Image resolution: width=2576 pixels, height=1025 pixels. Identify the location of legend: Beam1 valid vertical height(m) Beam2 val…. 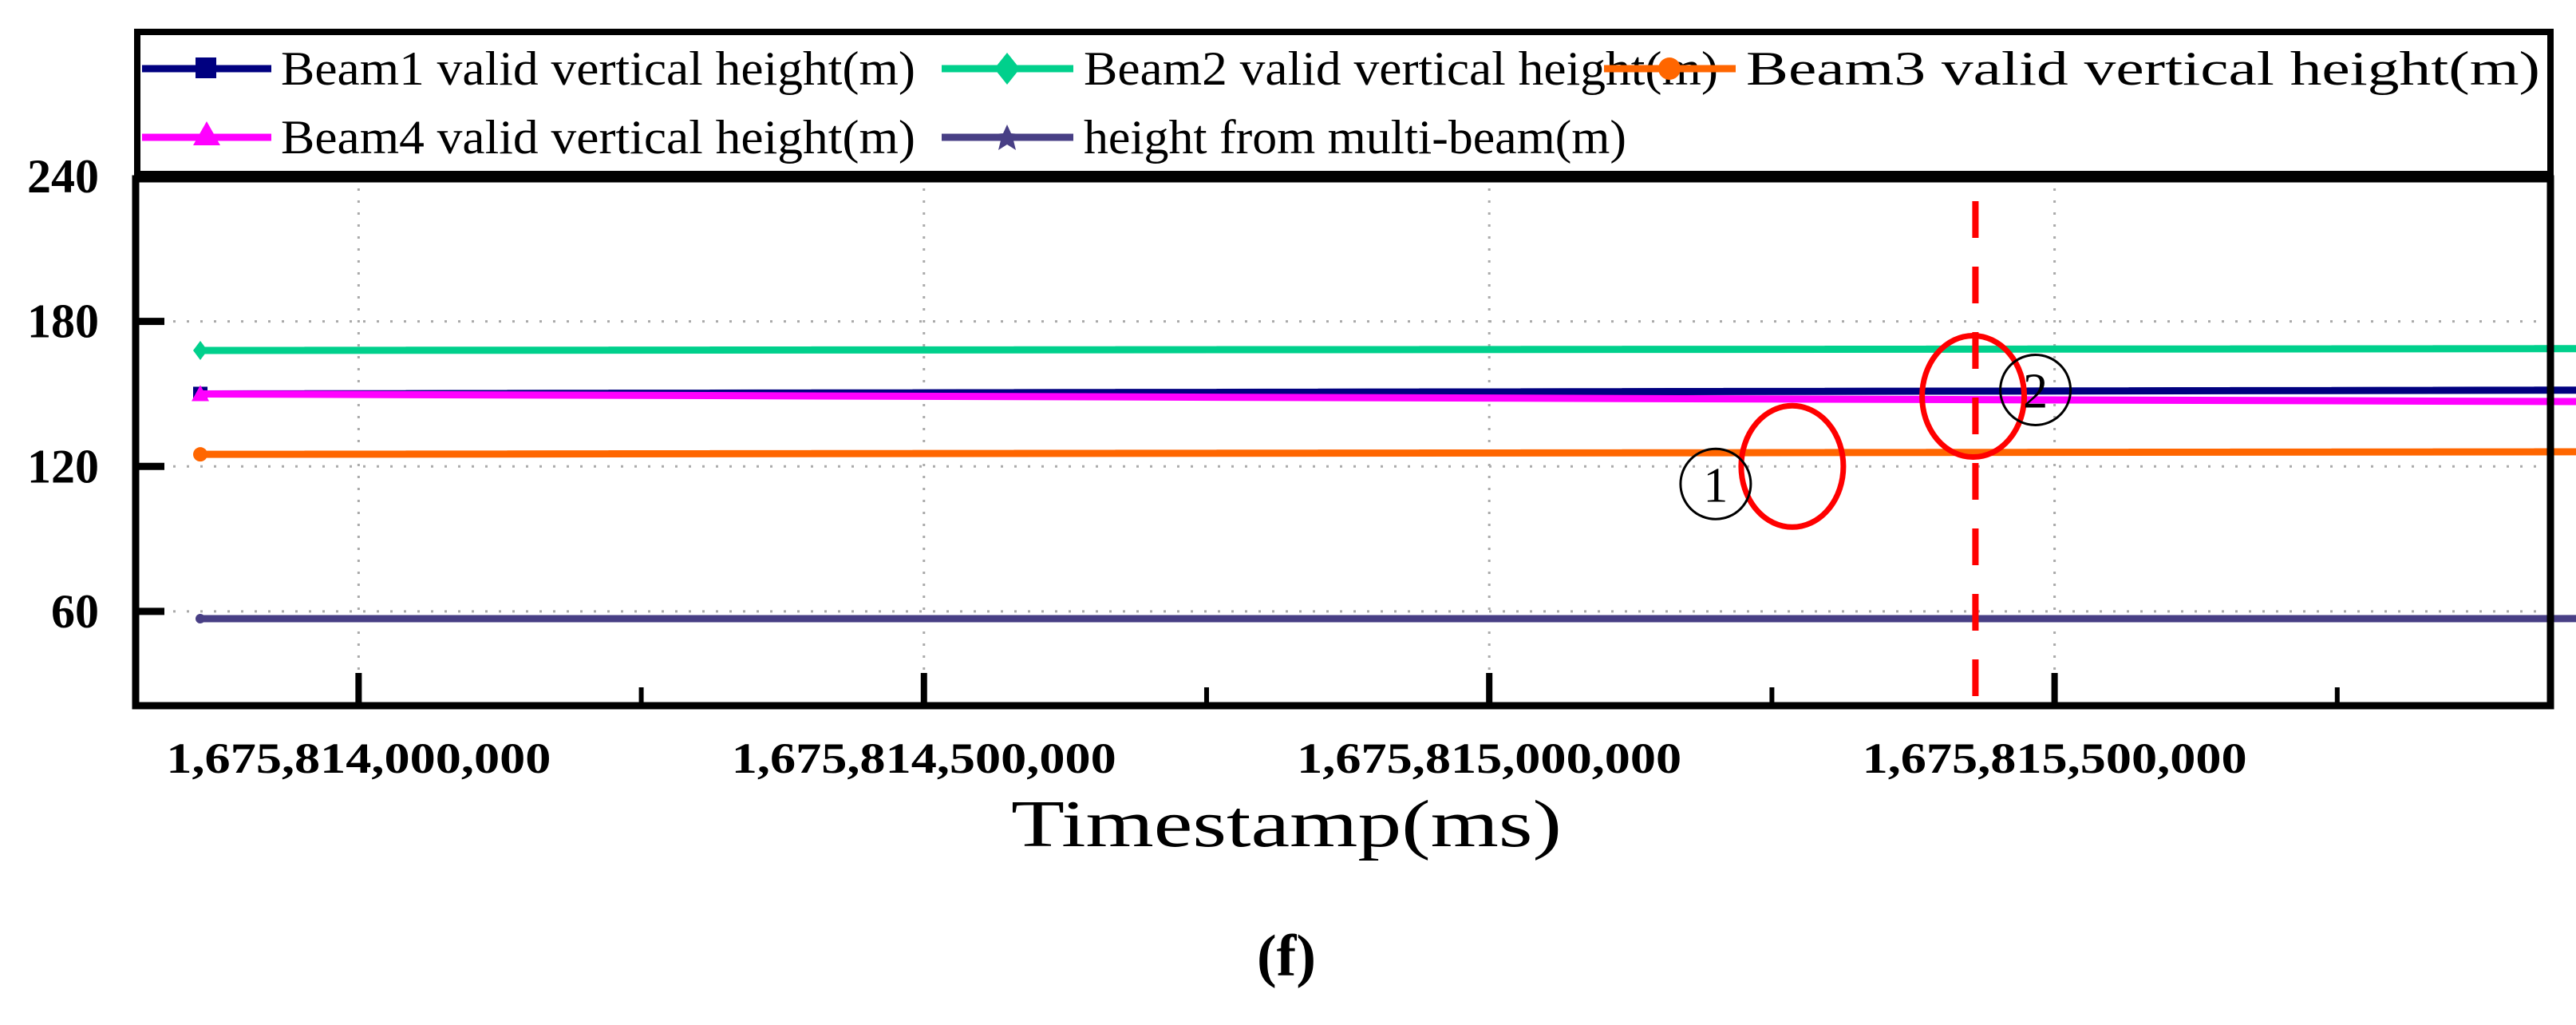
(1341, 103).